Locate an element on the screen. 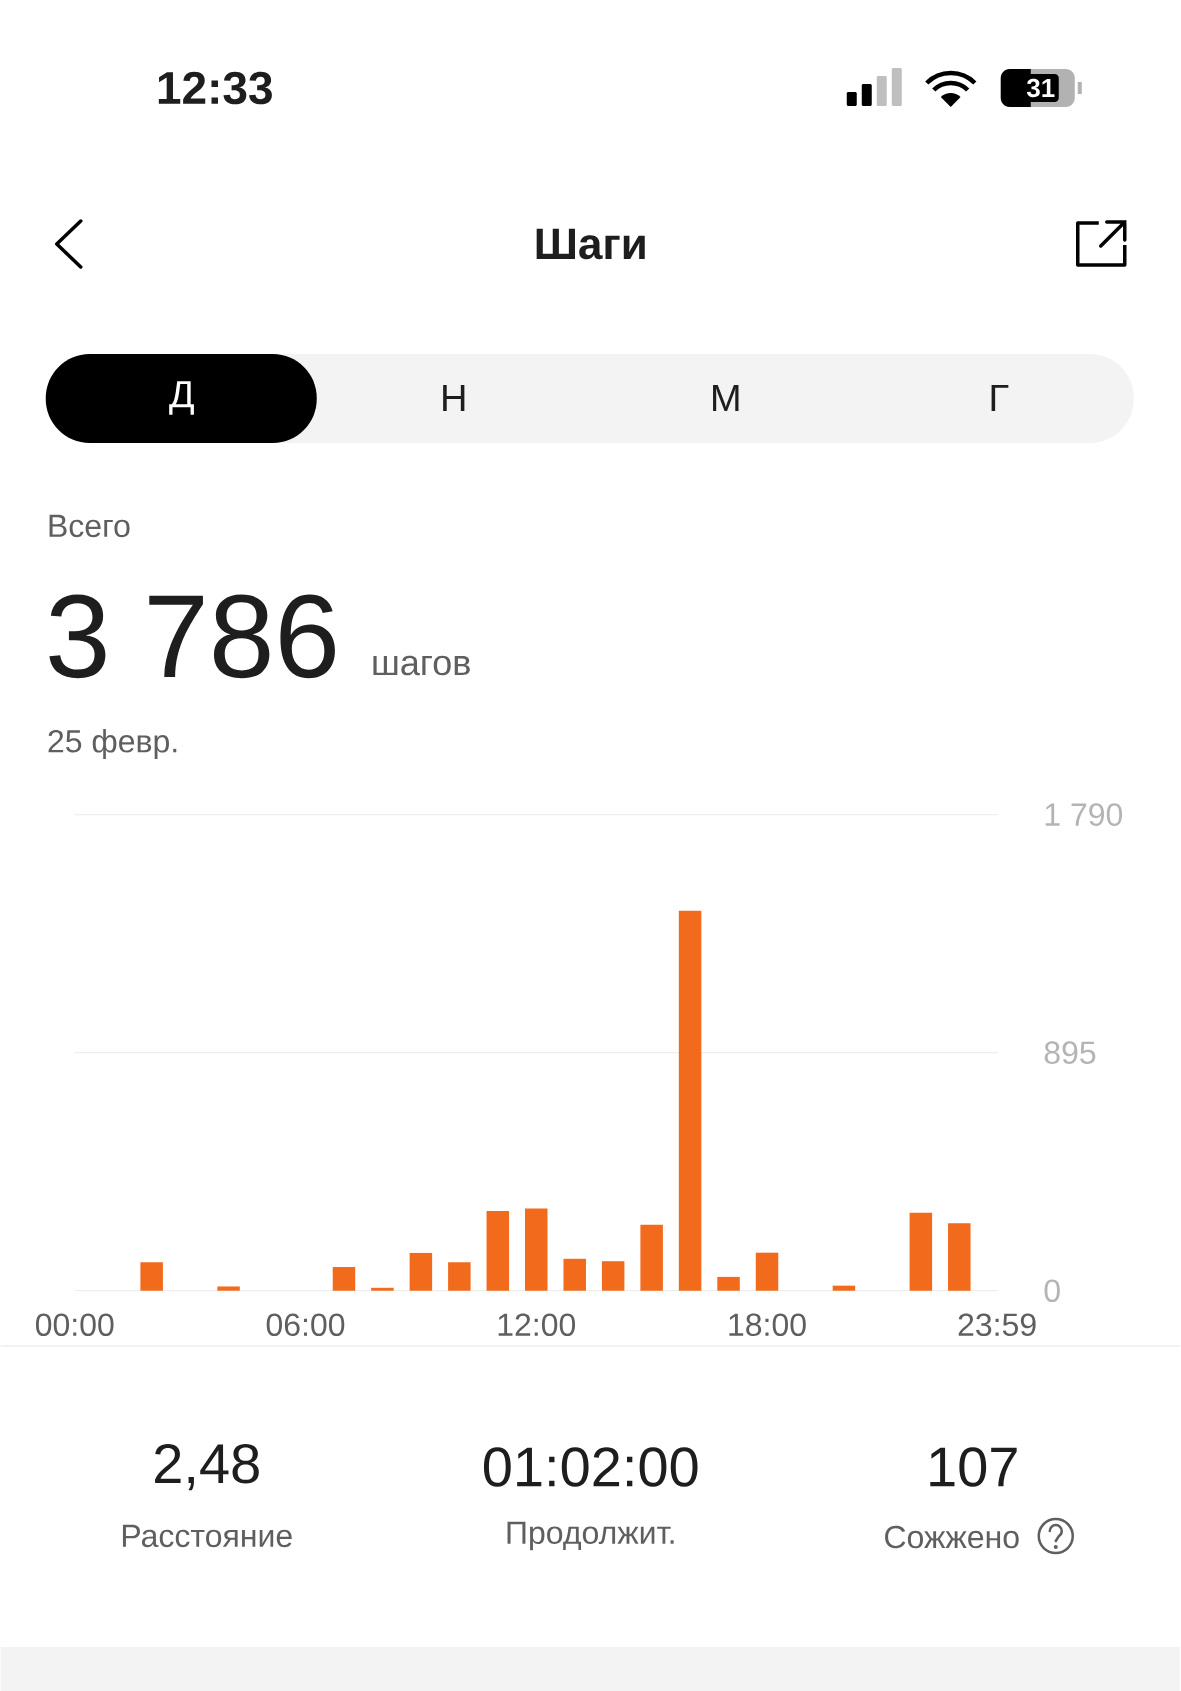  text: М is located at coordinates (726, 398).